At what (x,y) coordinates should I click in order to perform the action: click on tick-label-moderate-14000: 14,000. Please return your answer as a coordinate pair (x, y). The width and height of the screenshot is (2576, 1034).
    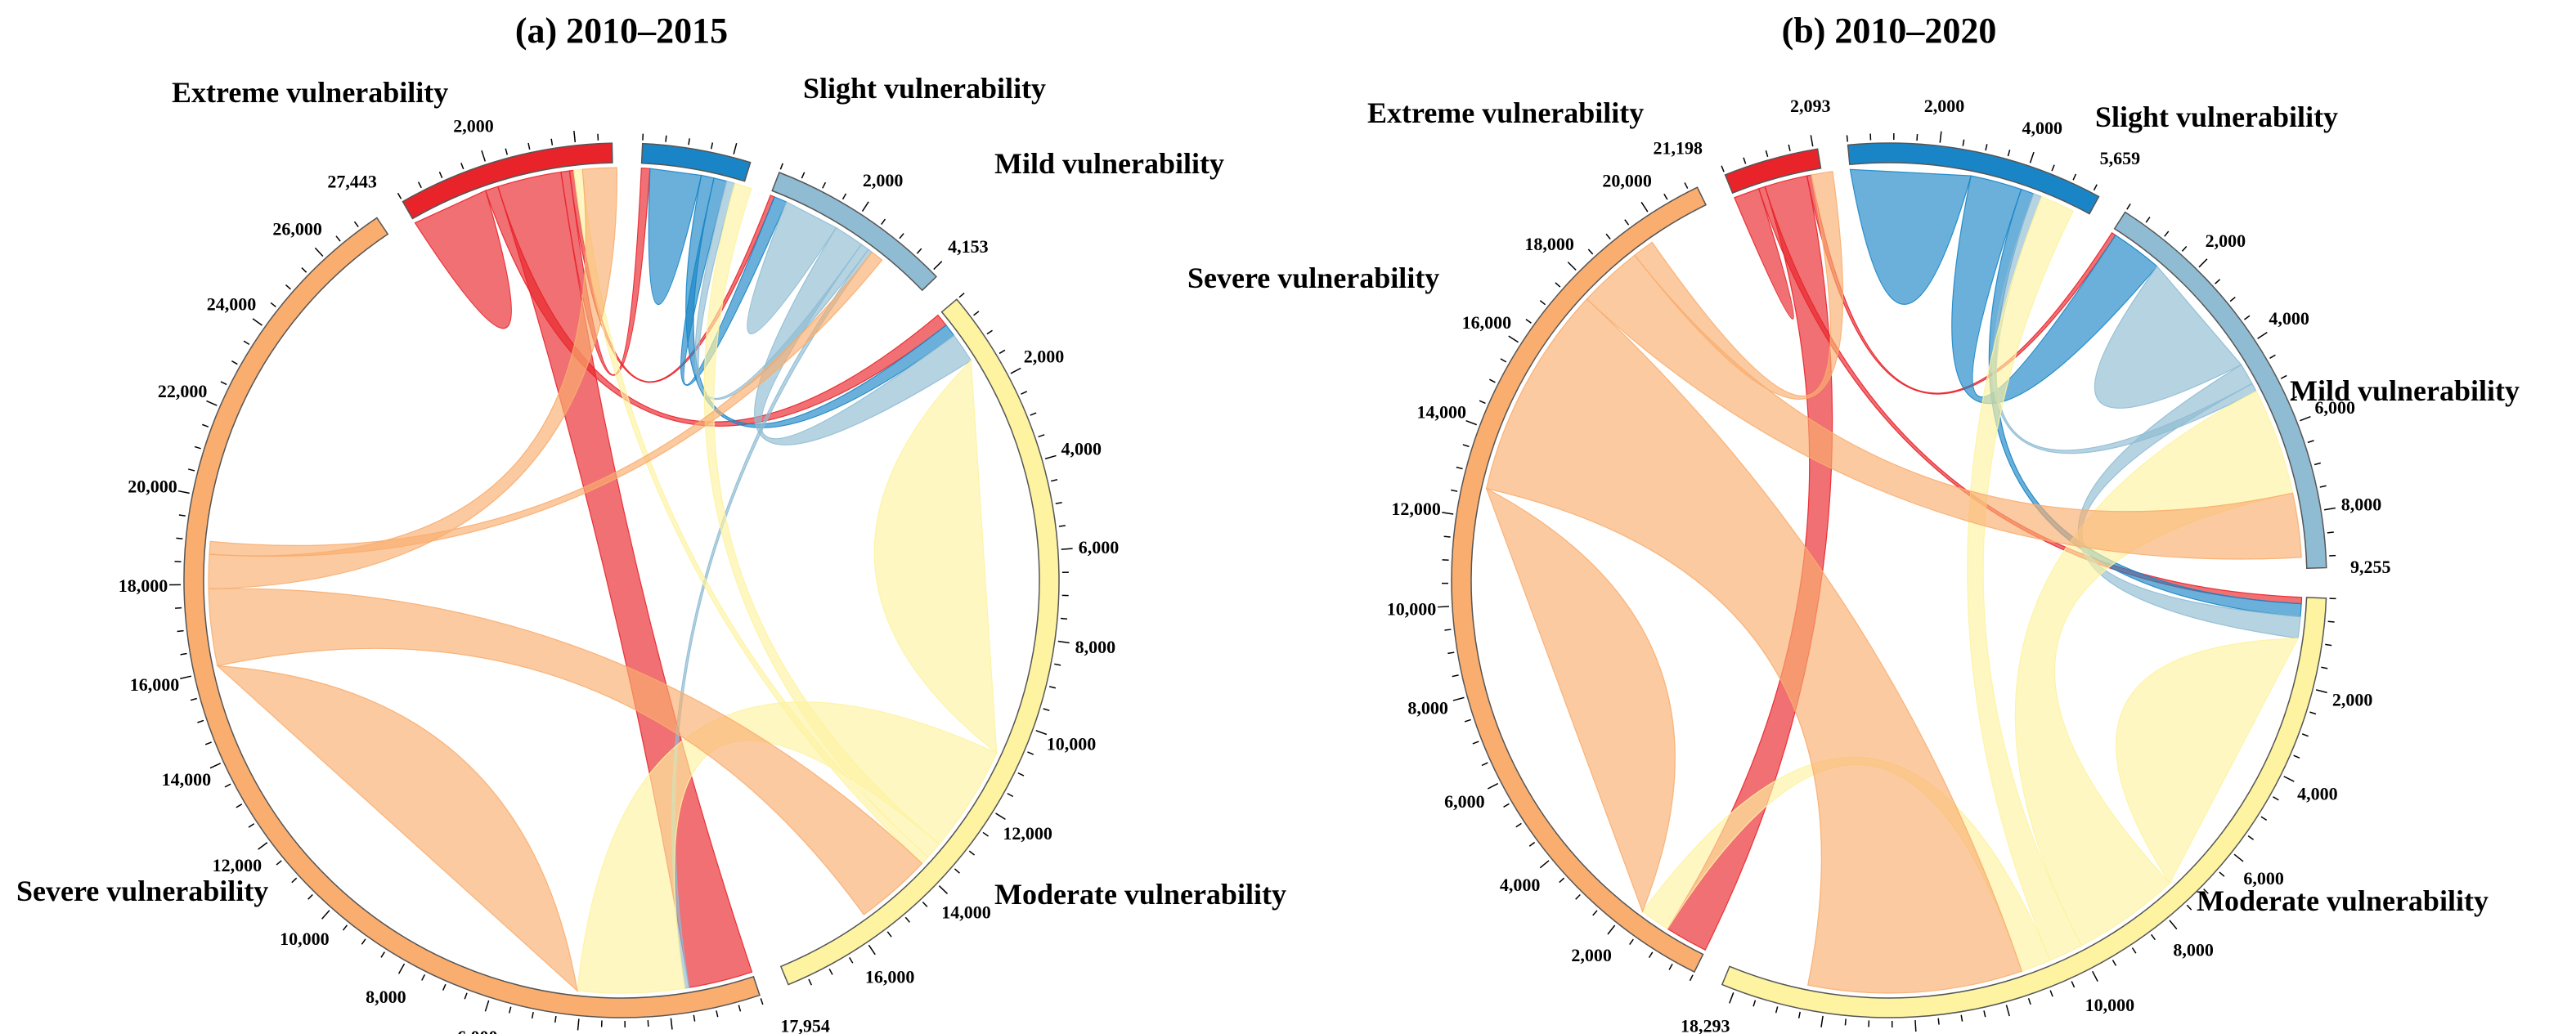
    Looking at the image, I should click on (966, 912).